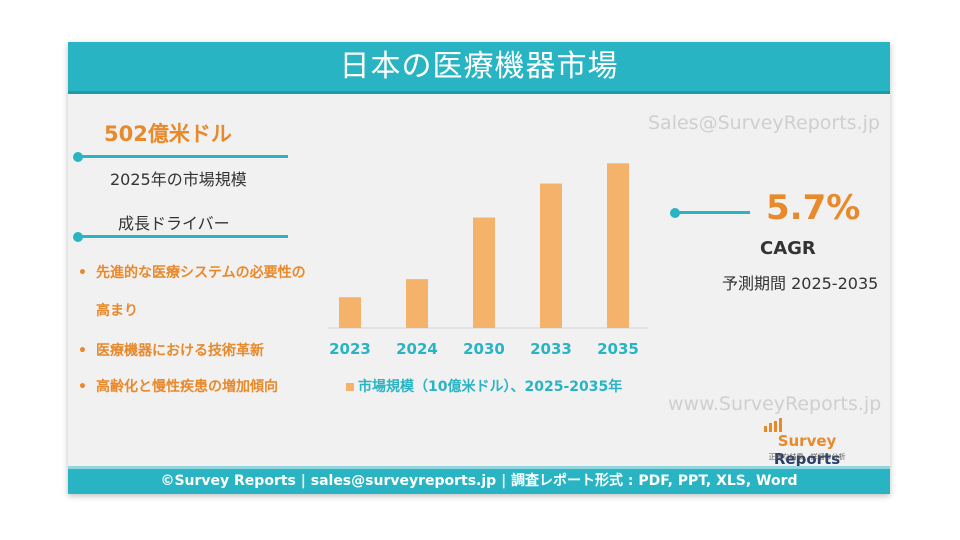  I want to click on legend-label: 市場規模（10億米ドル）、2025-2035年, so click(490, 387).